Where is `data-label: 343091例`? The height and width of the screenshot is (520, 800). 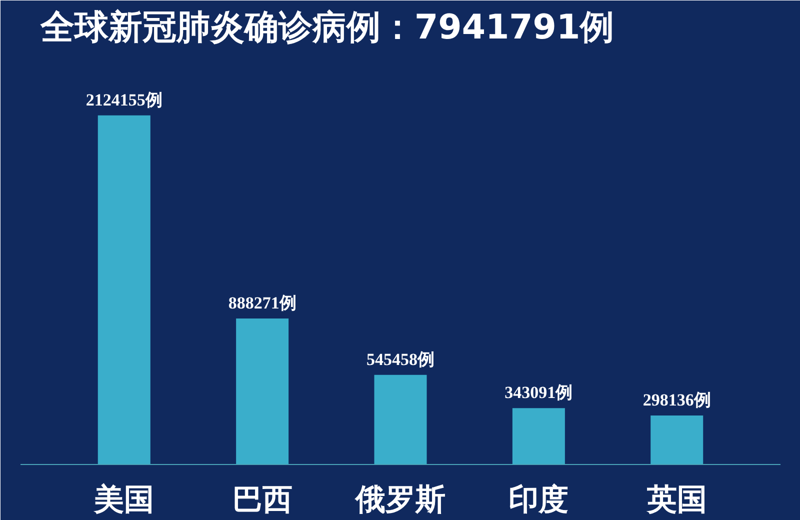 data-label: 343091例 is located at coordinates (538, 392).